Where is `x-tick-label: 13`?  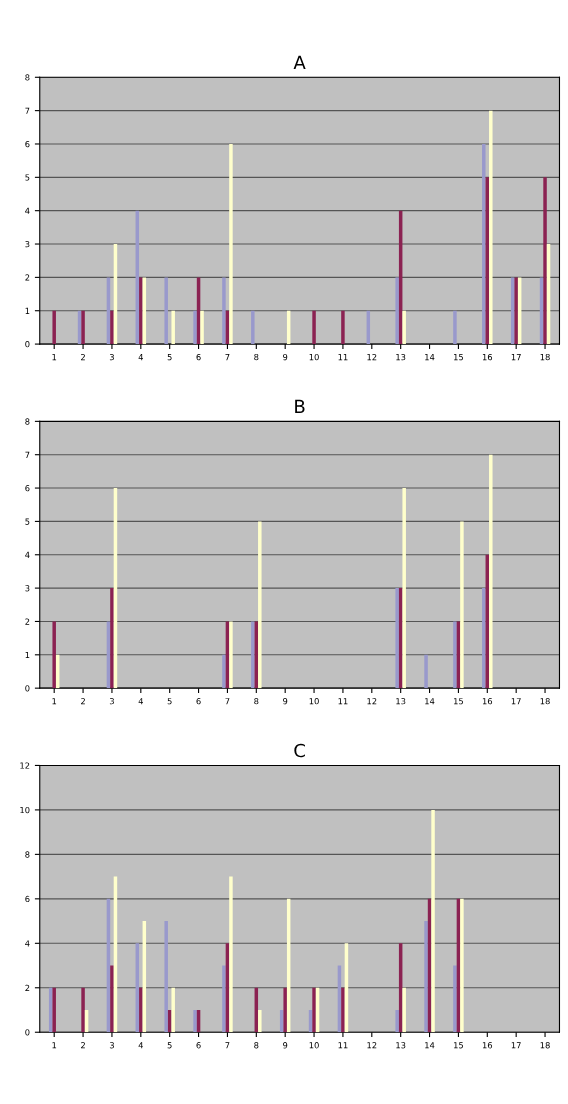 x-tick-label: 13 is located at coordinates (401, 357).